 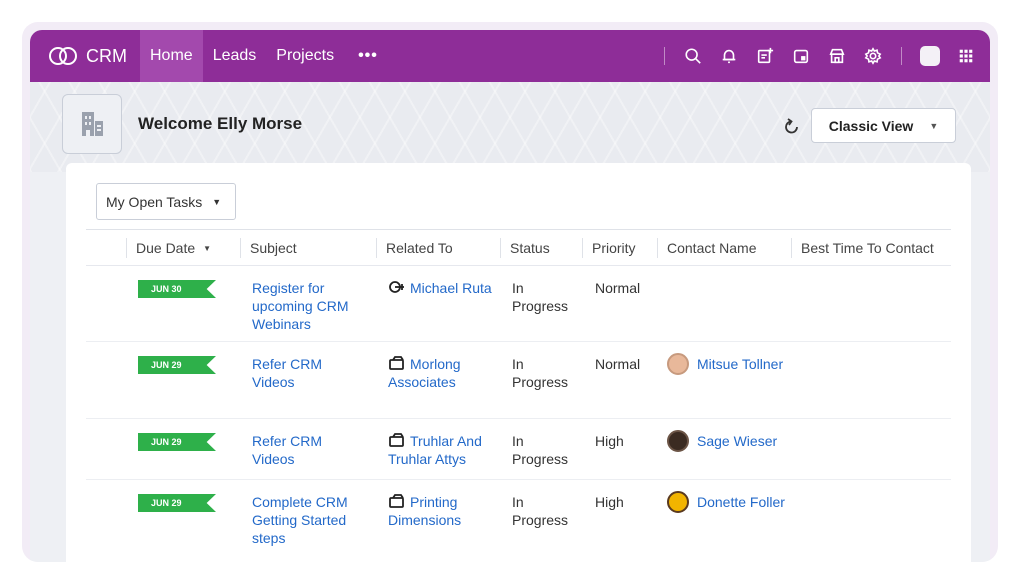 I want to click on col-contact-name-label: Contact Name, so click(x=712, y=248).